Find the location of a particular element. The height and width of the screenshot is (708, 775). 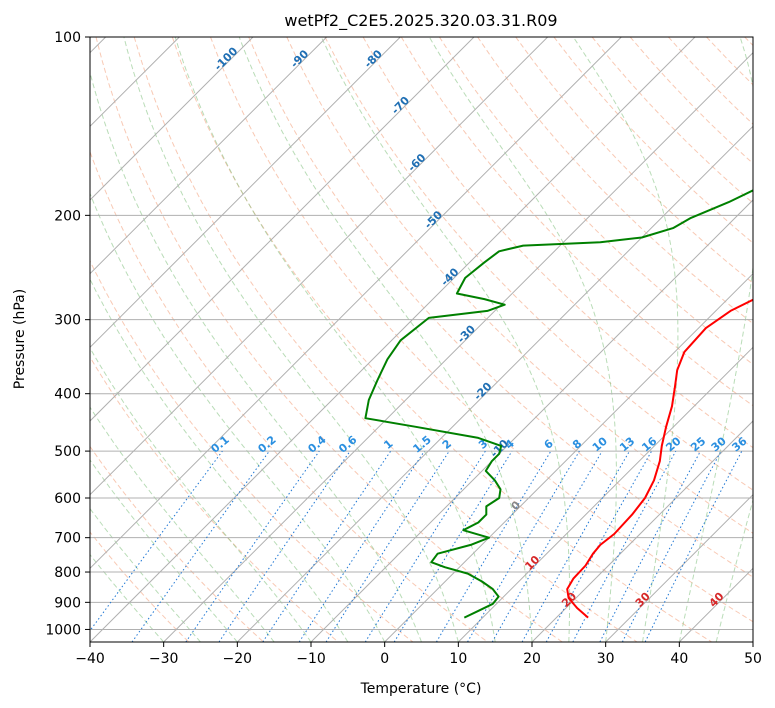

isotherm-label: -60 is located at coordinates (416, 162).